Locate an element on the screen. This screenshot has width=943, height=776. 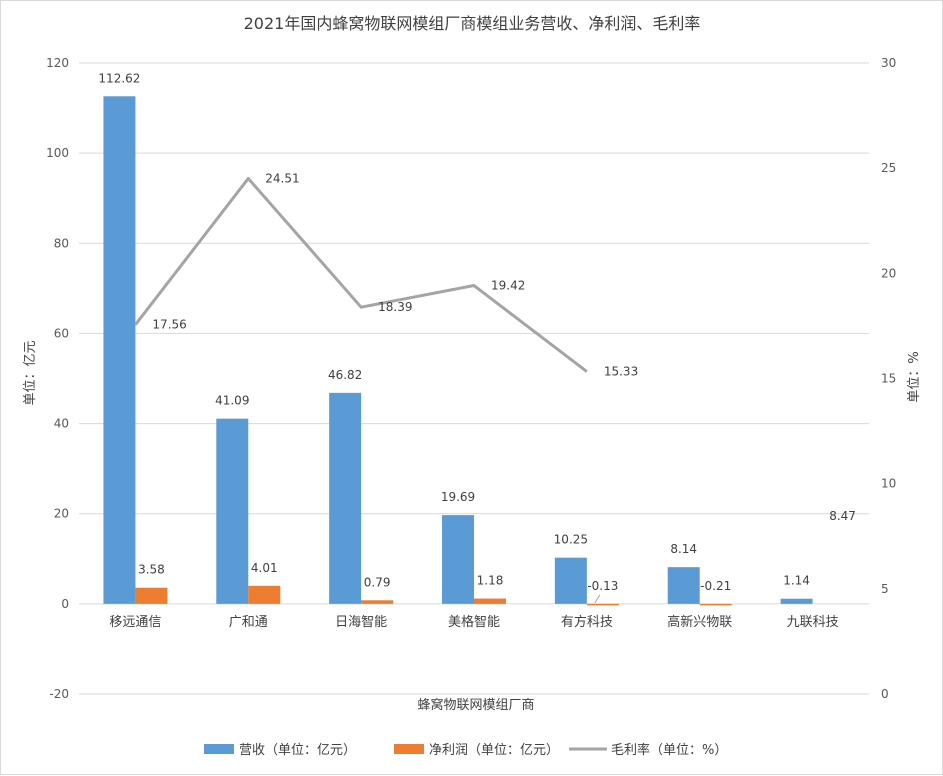
y-tick-label: 60 is located at coordinates (61, 333).